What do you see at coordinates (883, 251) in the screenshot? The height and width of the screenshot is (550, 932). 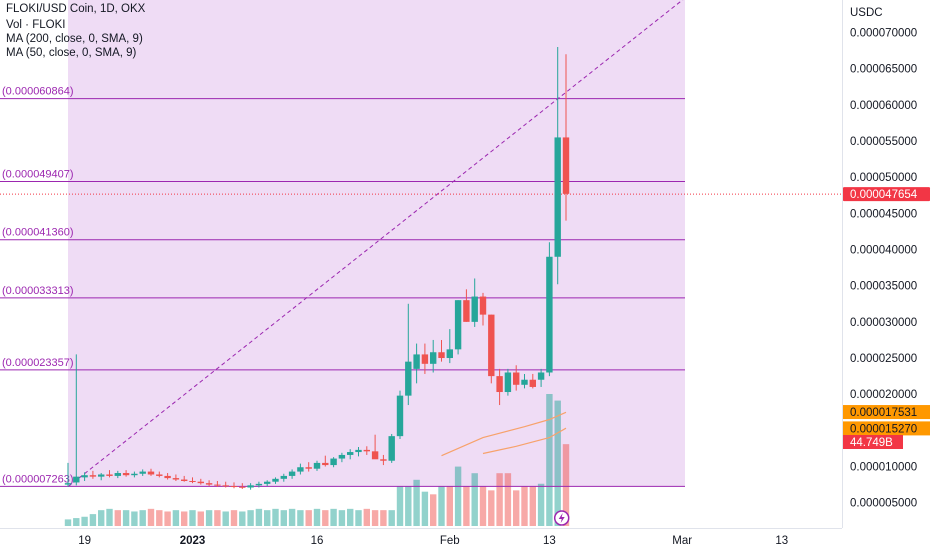 I see `price-axis-tick: 0.000040000` at bounding box center [883, 251].